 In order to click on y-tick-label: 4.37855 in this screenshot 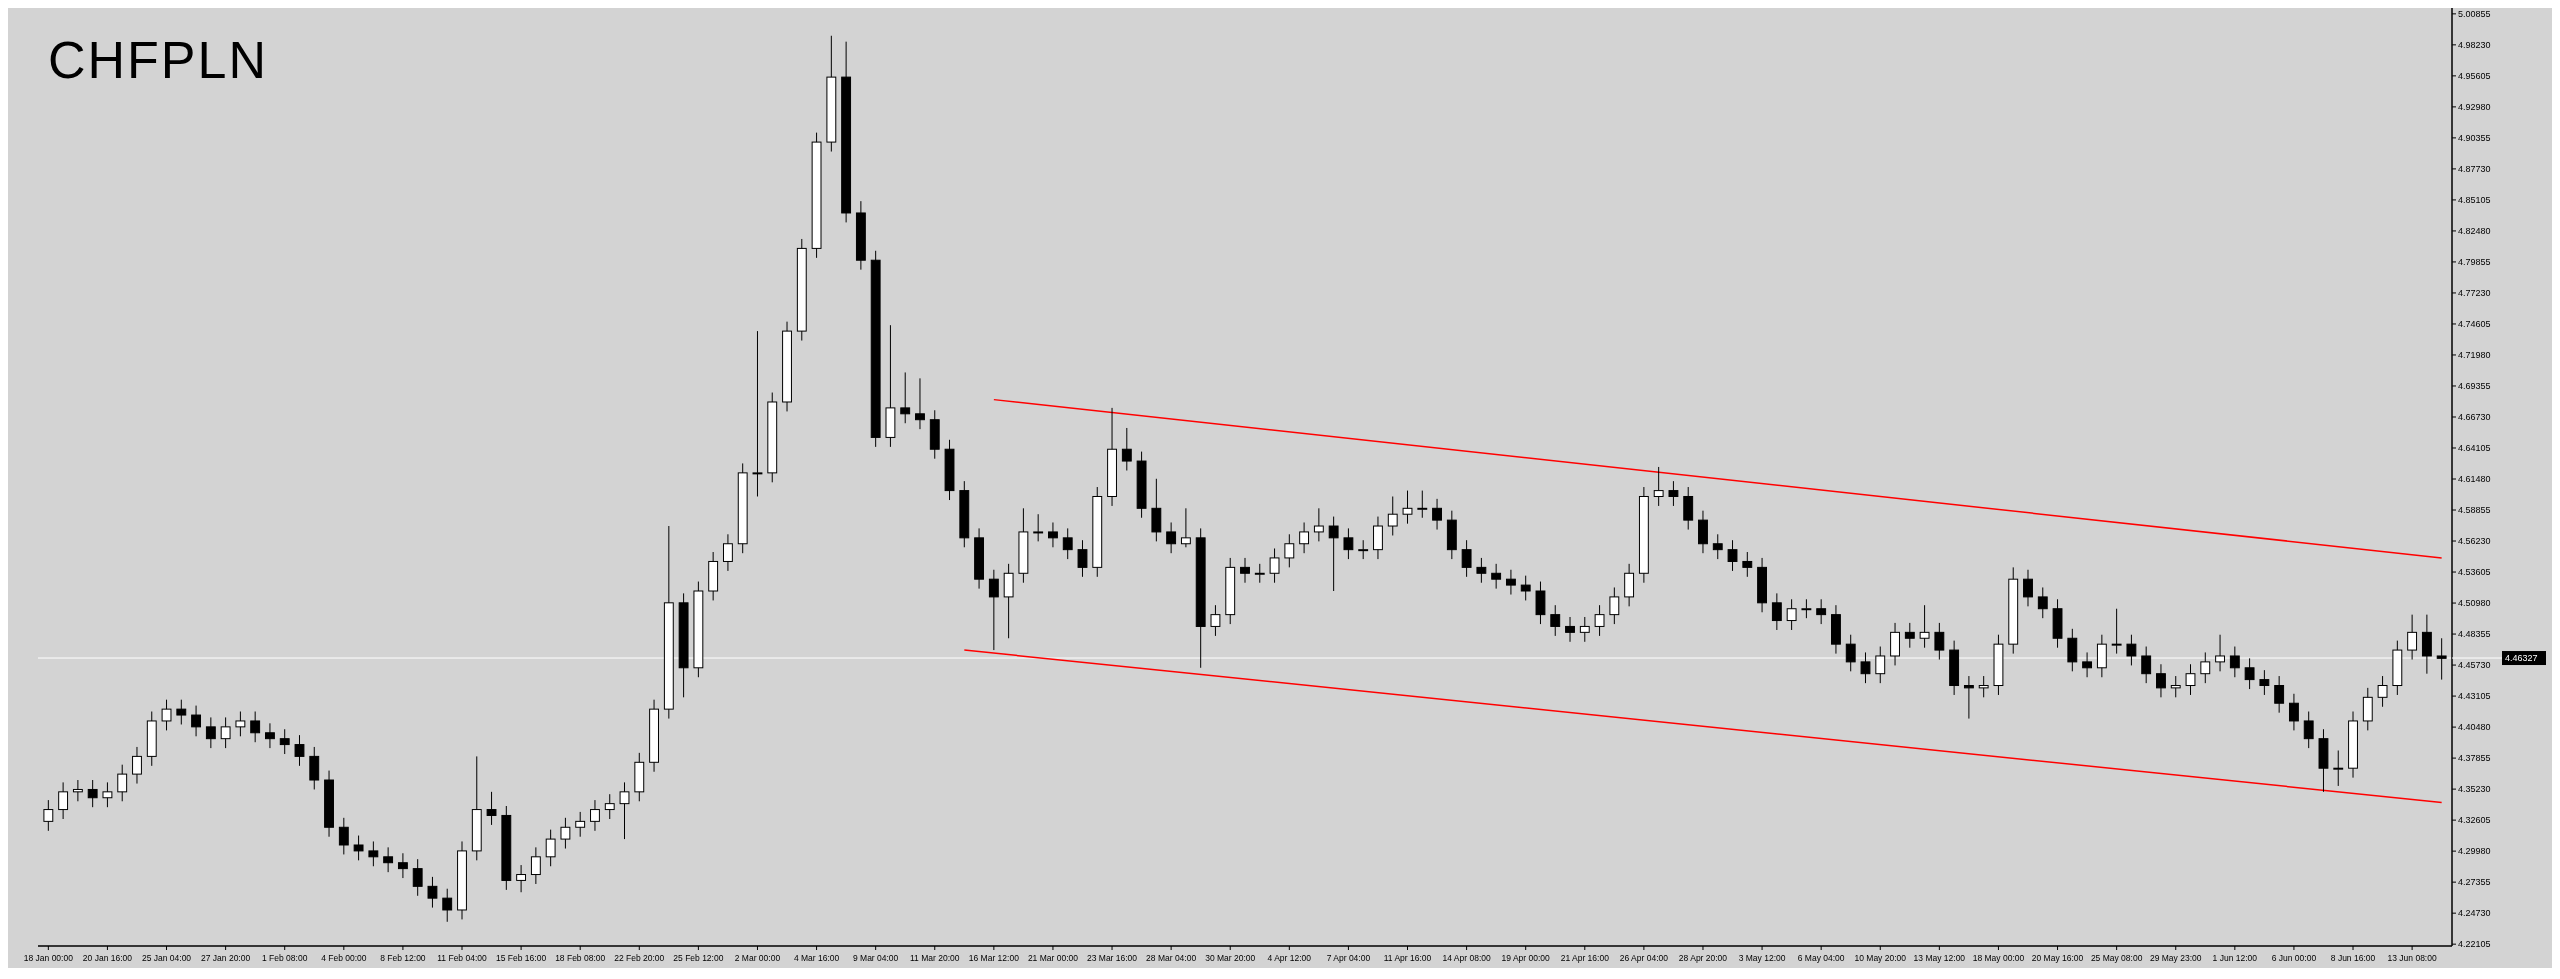, I will do `click(2474, 758)`.